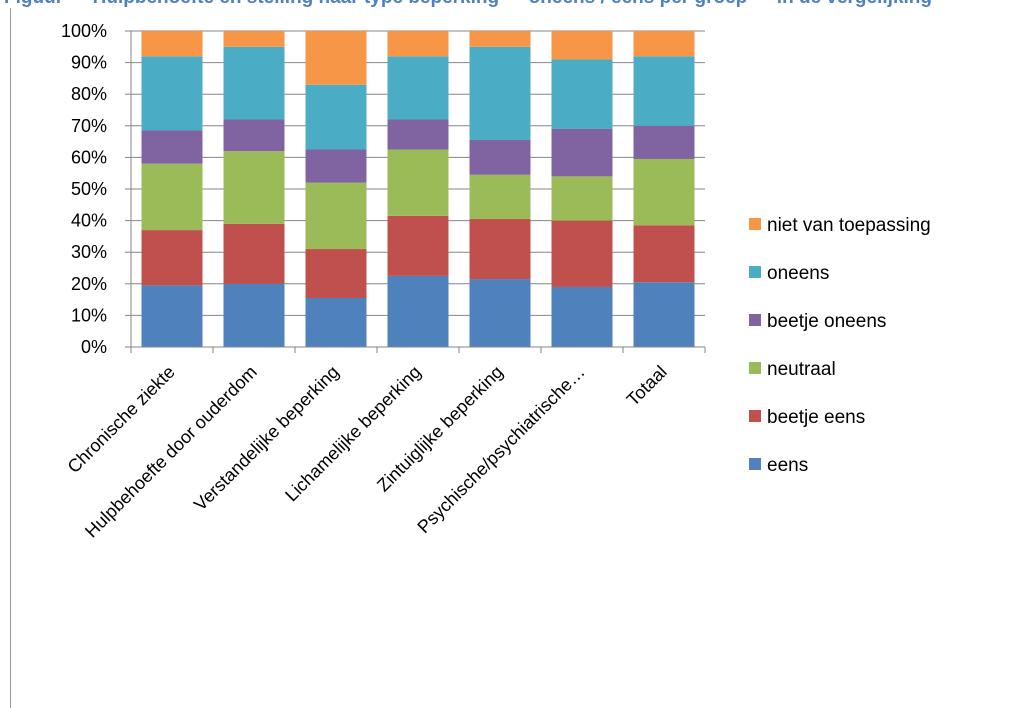  What do you see at coordinates (353, 434) in the screenshot?
I see `x-category-label: Lichamelijke beperking` at bounding box center [353, 434].